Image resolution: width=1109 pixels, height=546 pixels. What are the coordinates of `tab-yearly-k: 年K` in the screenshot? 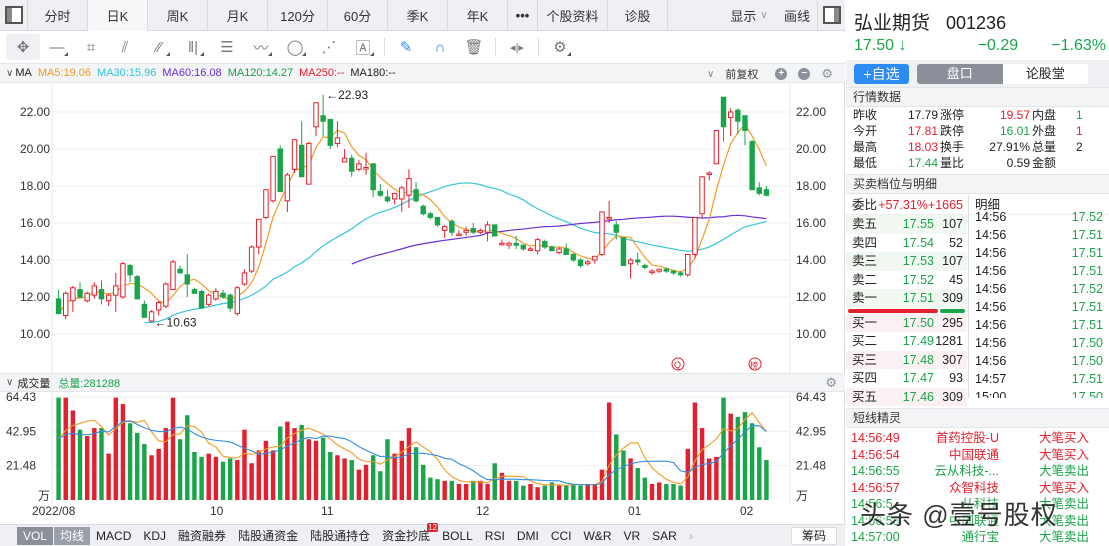 It's located at (478, 15).